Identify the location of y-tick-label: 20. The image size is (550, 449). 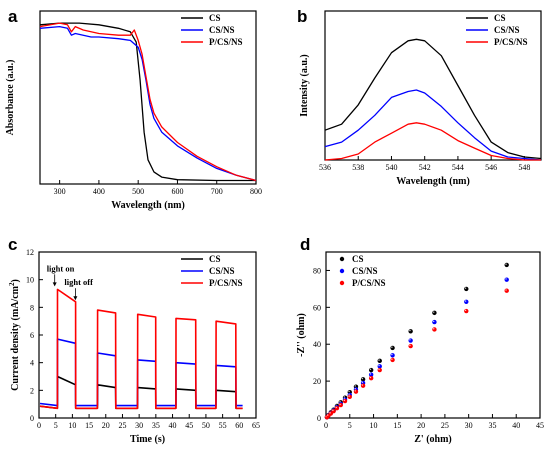
(317, 381).